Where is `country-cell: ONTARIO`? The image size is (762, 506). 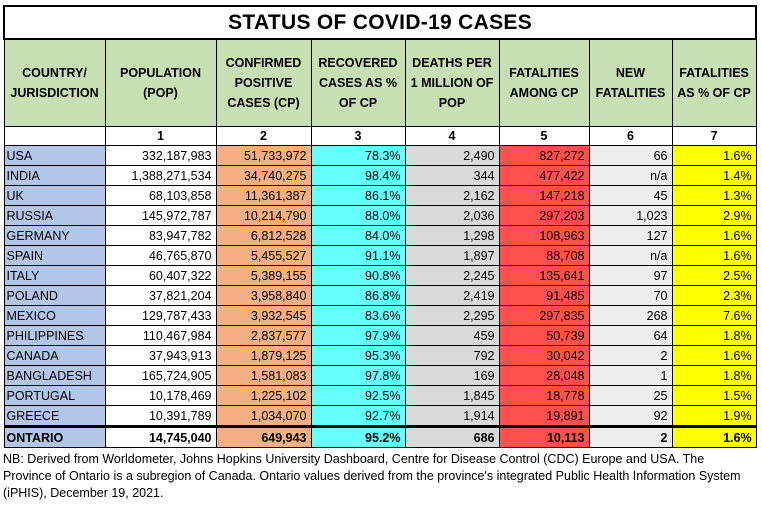
country-cell: ONTARIO is located at coordinates (54, 436).